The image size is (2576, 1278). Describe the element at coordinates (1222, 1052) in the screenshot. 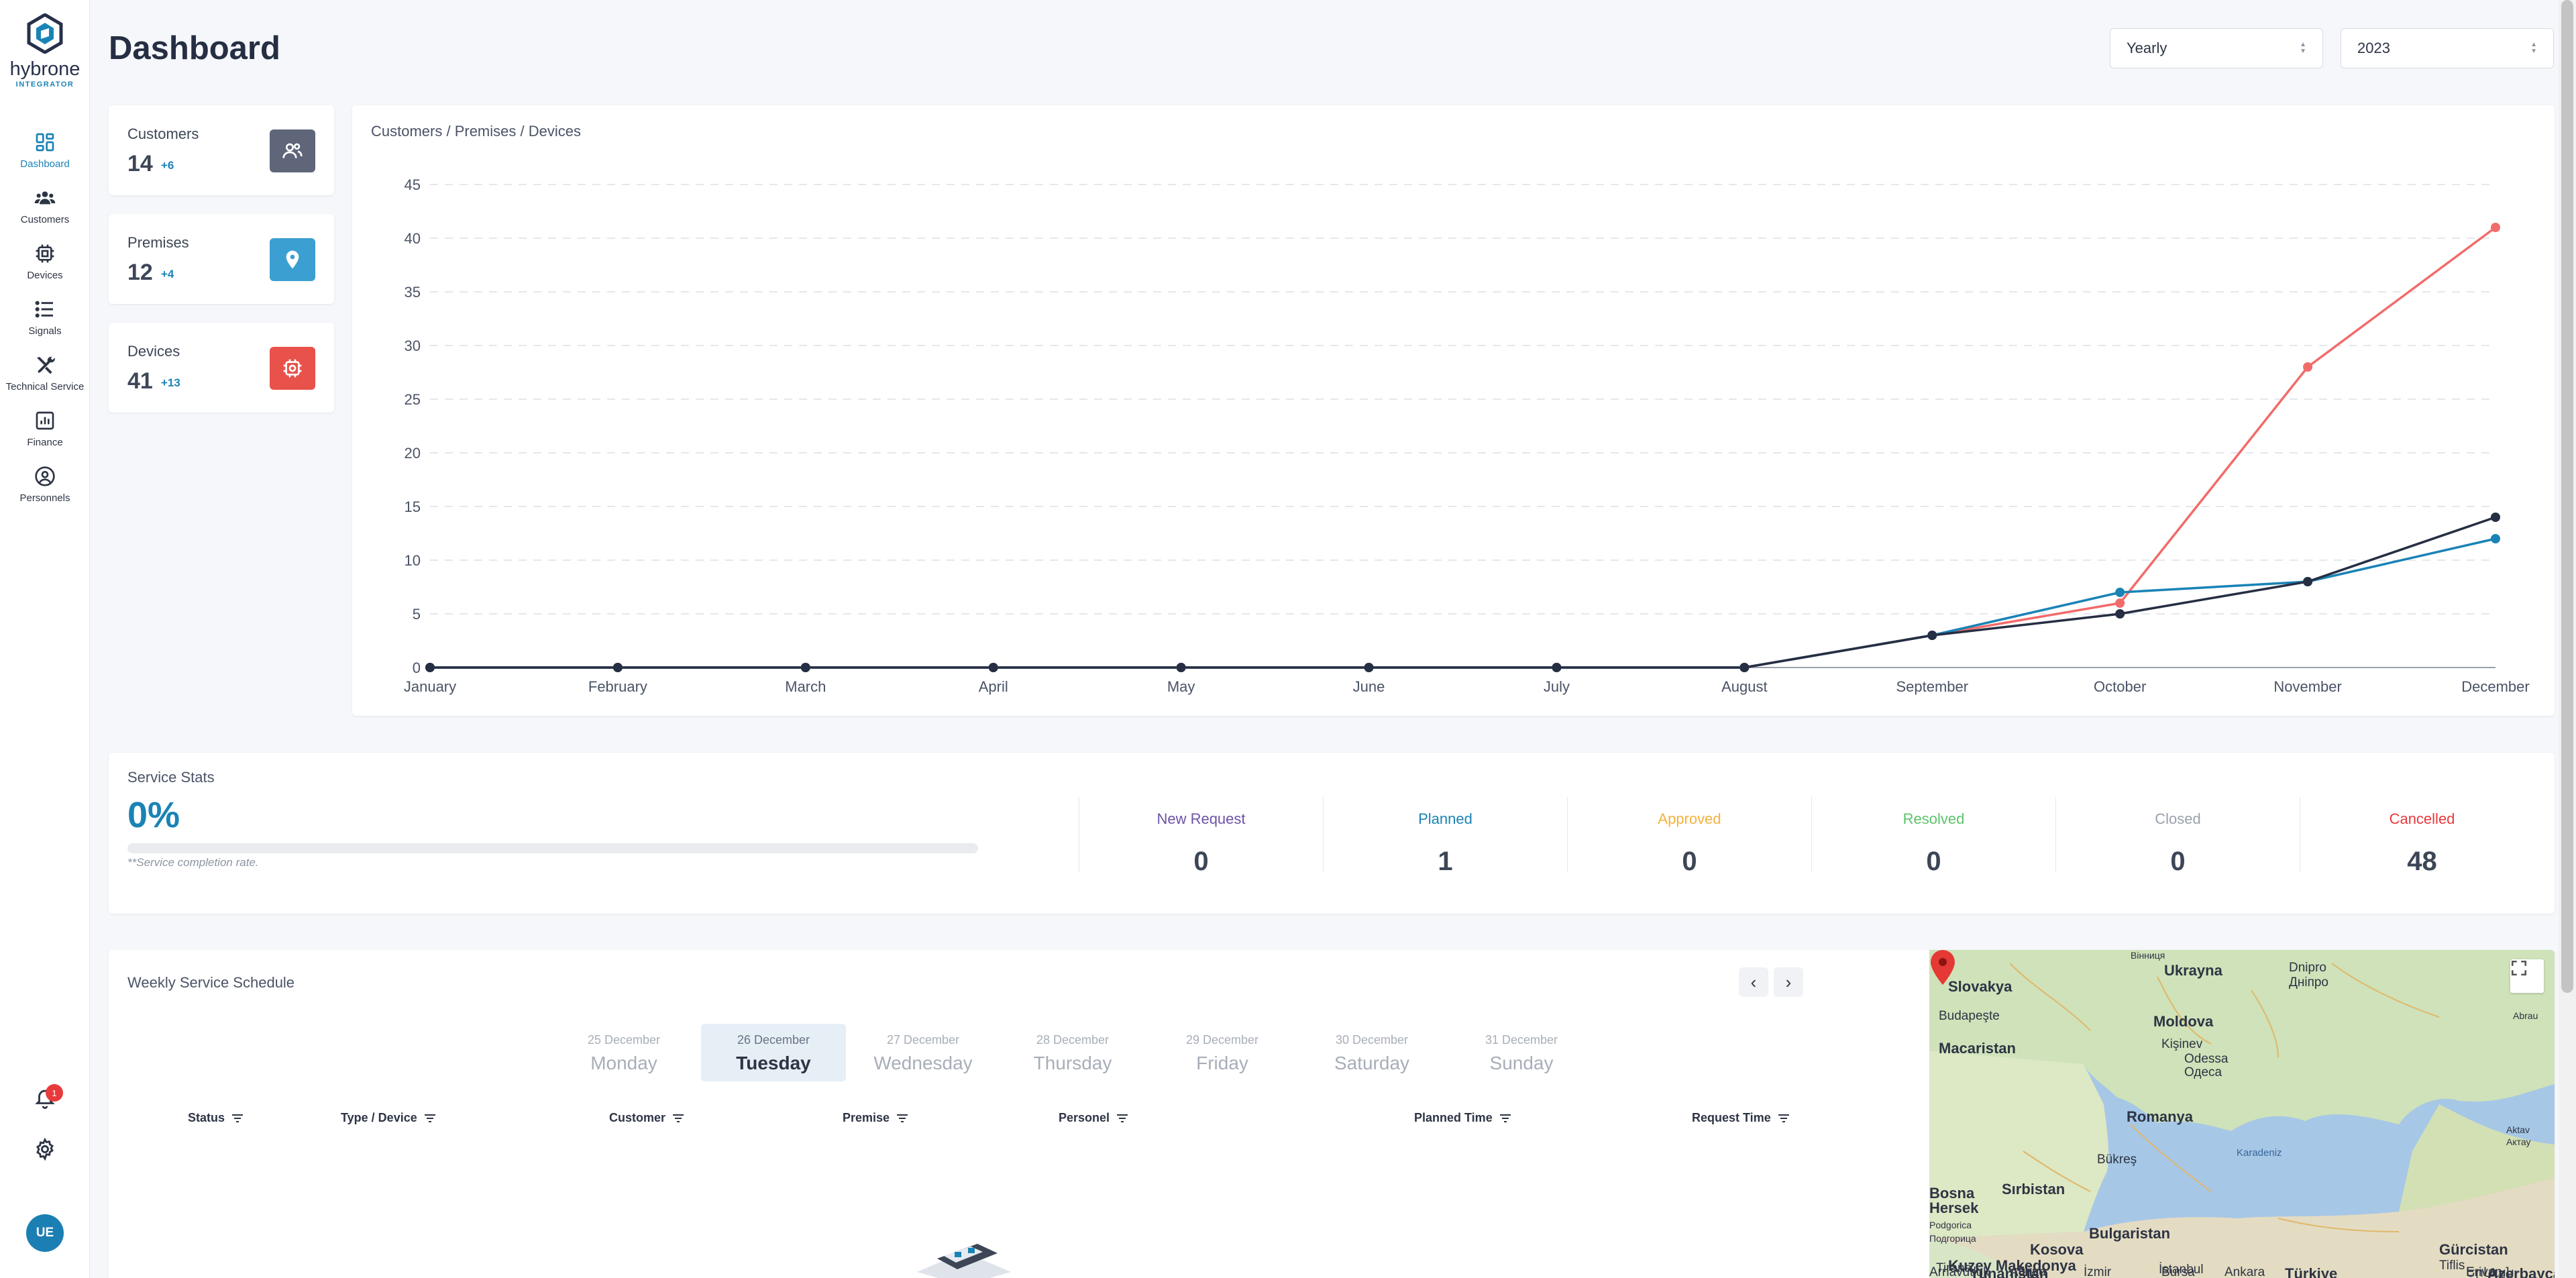

I see `day-tab-friday: 29 December Friday` at that location.